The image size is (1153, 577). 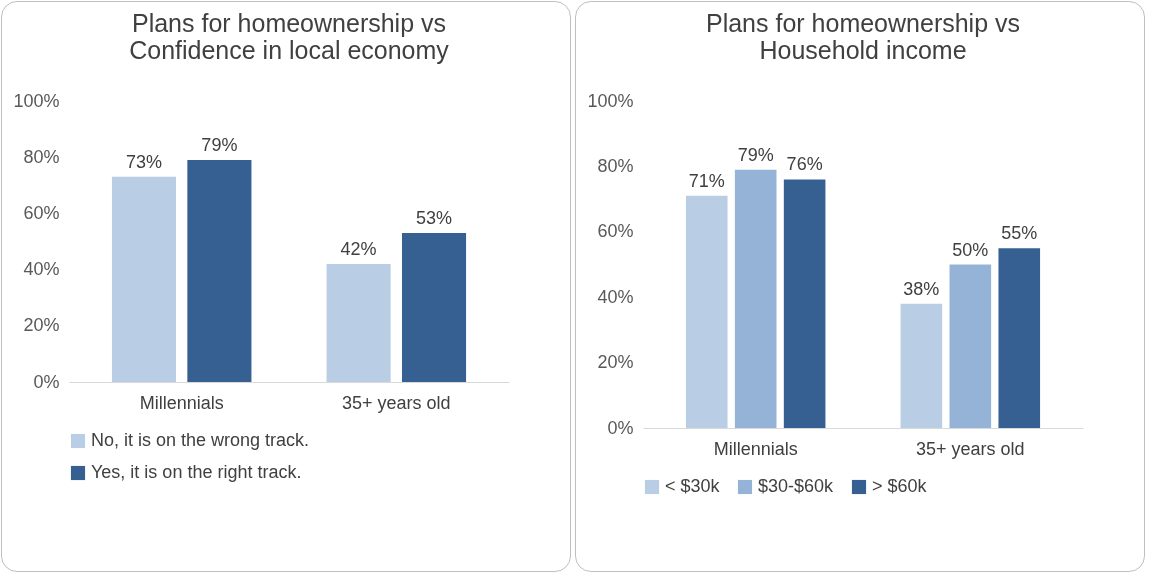 I want to click on data-label: 53%, so click(x=434, y=218).